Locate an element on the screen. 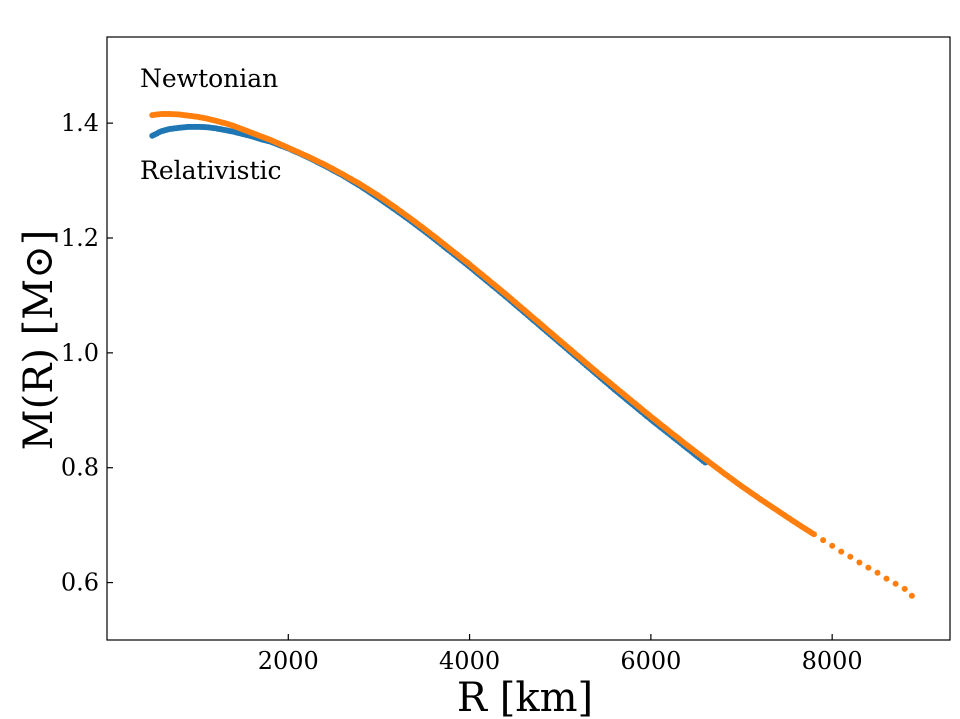 The image size is (960, 719). x-tick-label: 6000 is located at coordinates (650, 661).